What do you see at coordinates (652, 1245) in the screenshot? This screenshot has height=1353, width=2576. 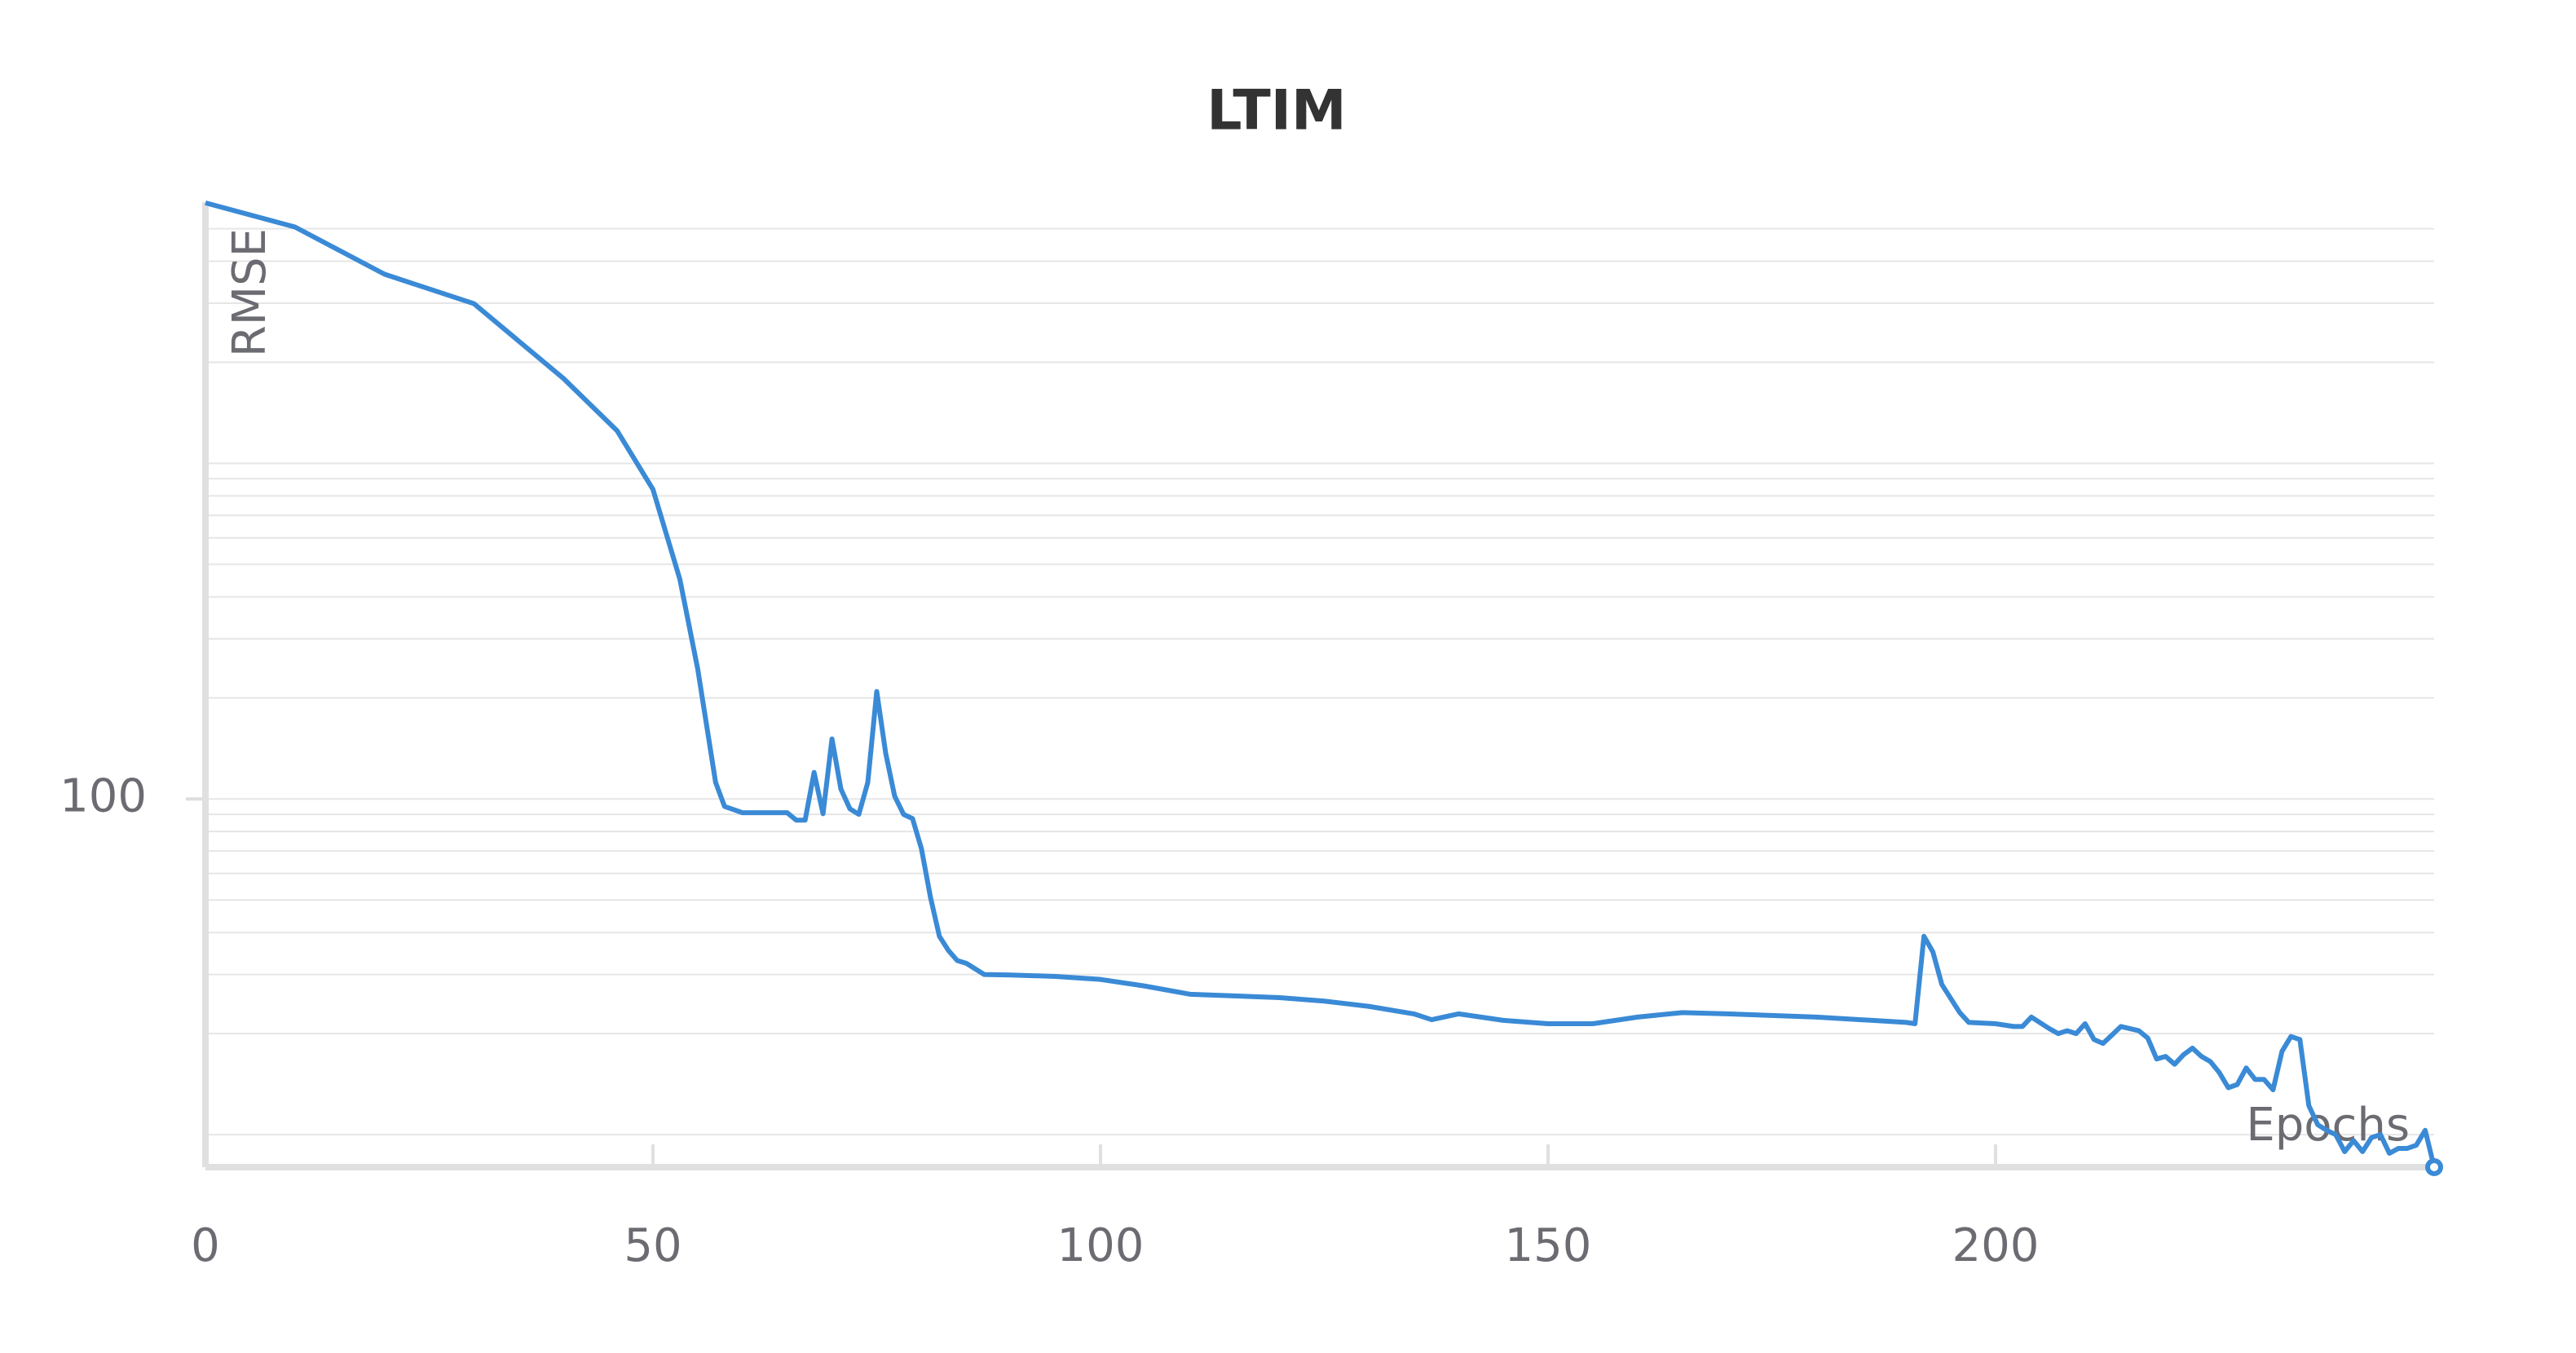 I see `x-tick-label: 50` at bounding box center [652, 1245].